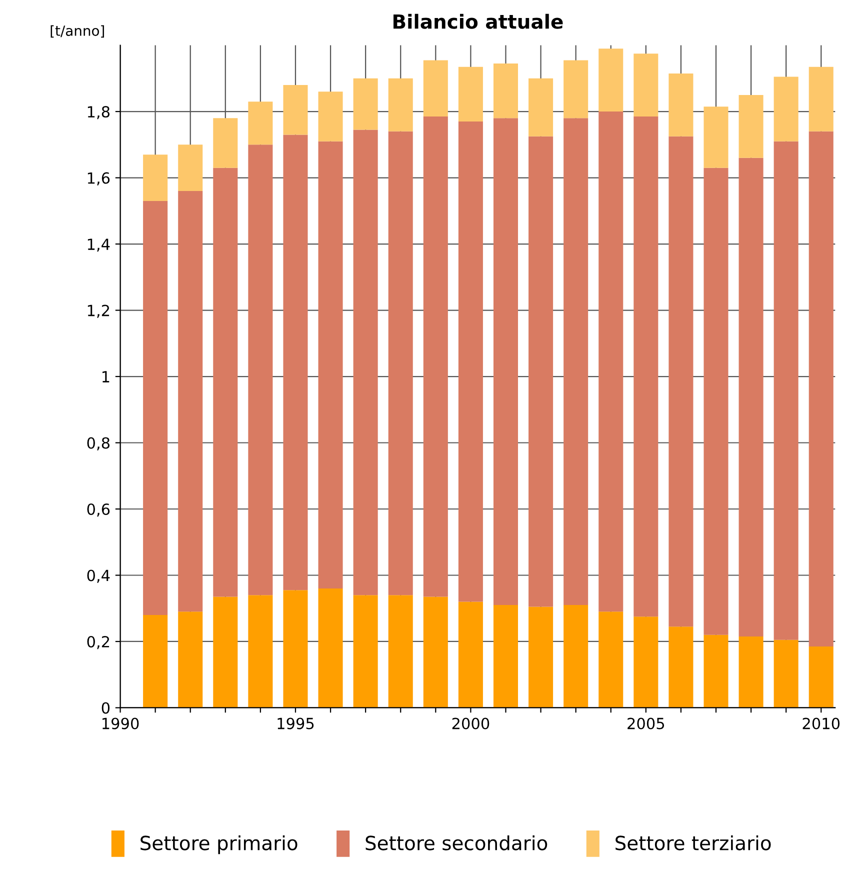 The width and height of the screenshot is (847, 888). Describe the element at coordinates (106, 708) in the screenshot. I see `y-tick-label: 0` at that location.